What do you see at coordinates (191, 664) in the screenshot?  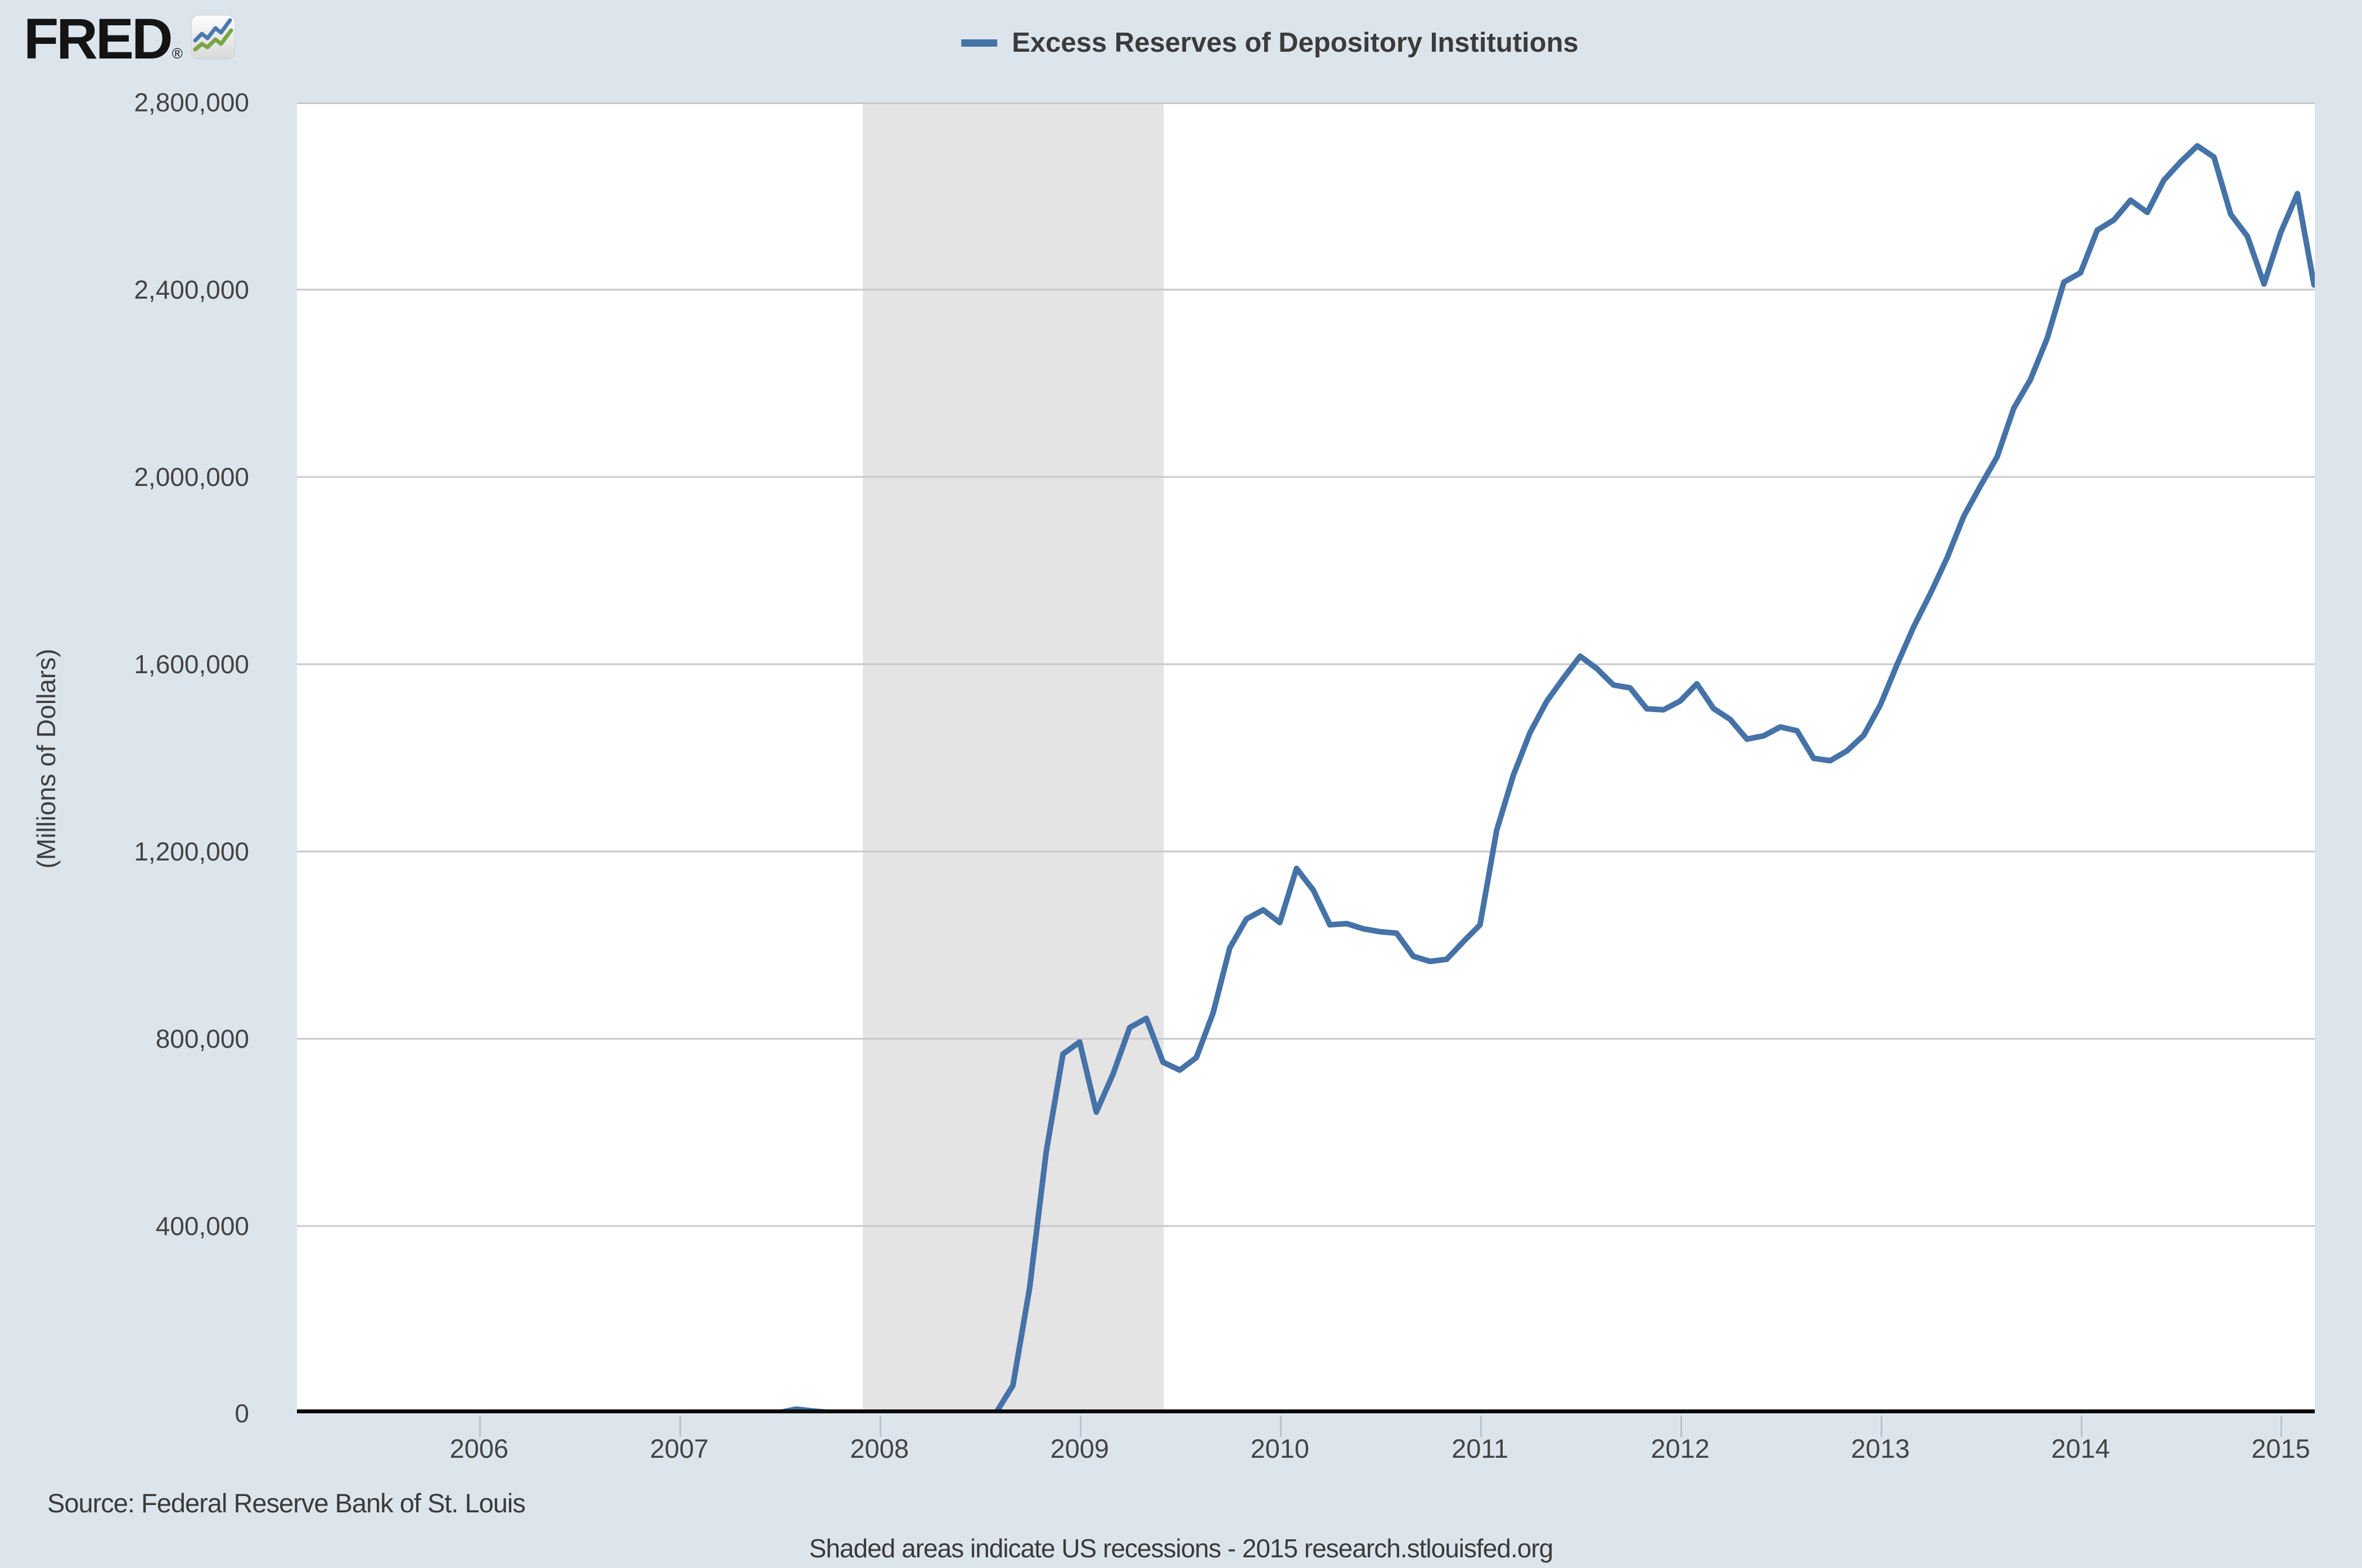 I see `y-tick-label: 1,600,000` at bounding box center [191, 664].